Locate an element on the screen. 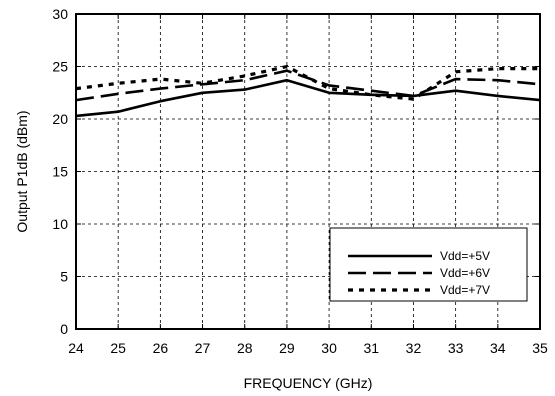 This screenshot has width=555, height=396. x-tick-label: 35 is located at coordinates (540, 348).